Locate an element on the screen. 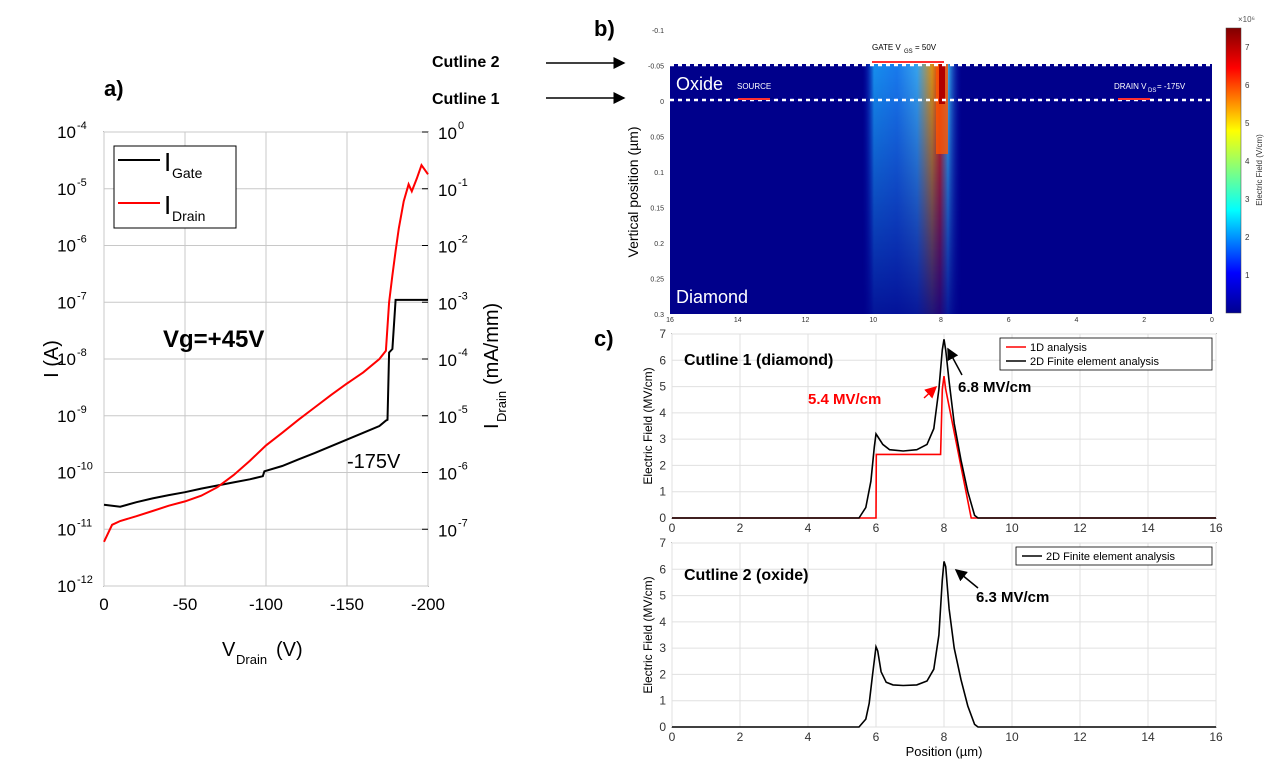  b-y-tick: -0.1 is located at coordinates (658, 31).